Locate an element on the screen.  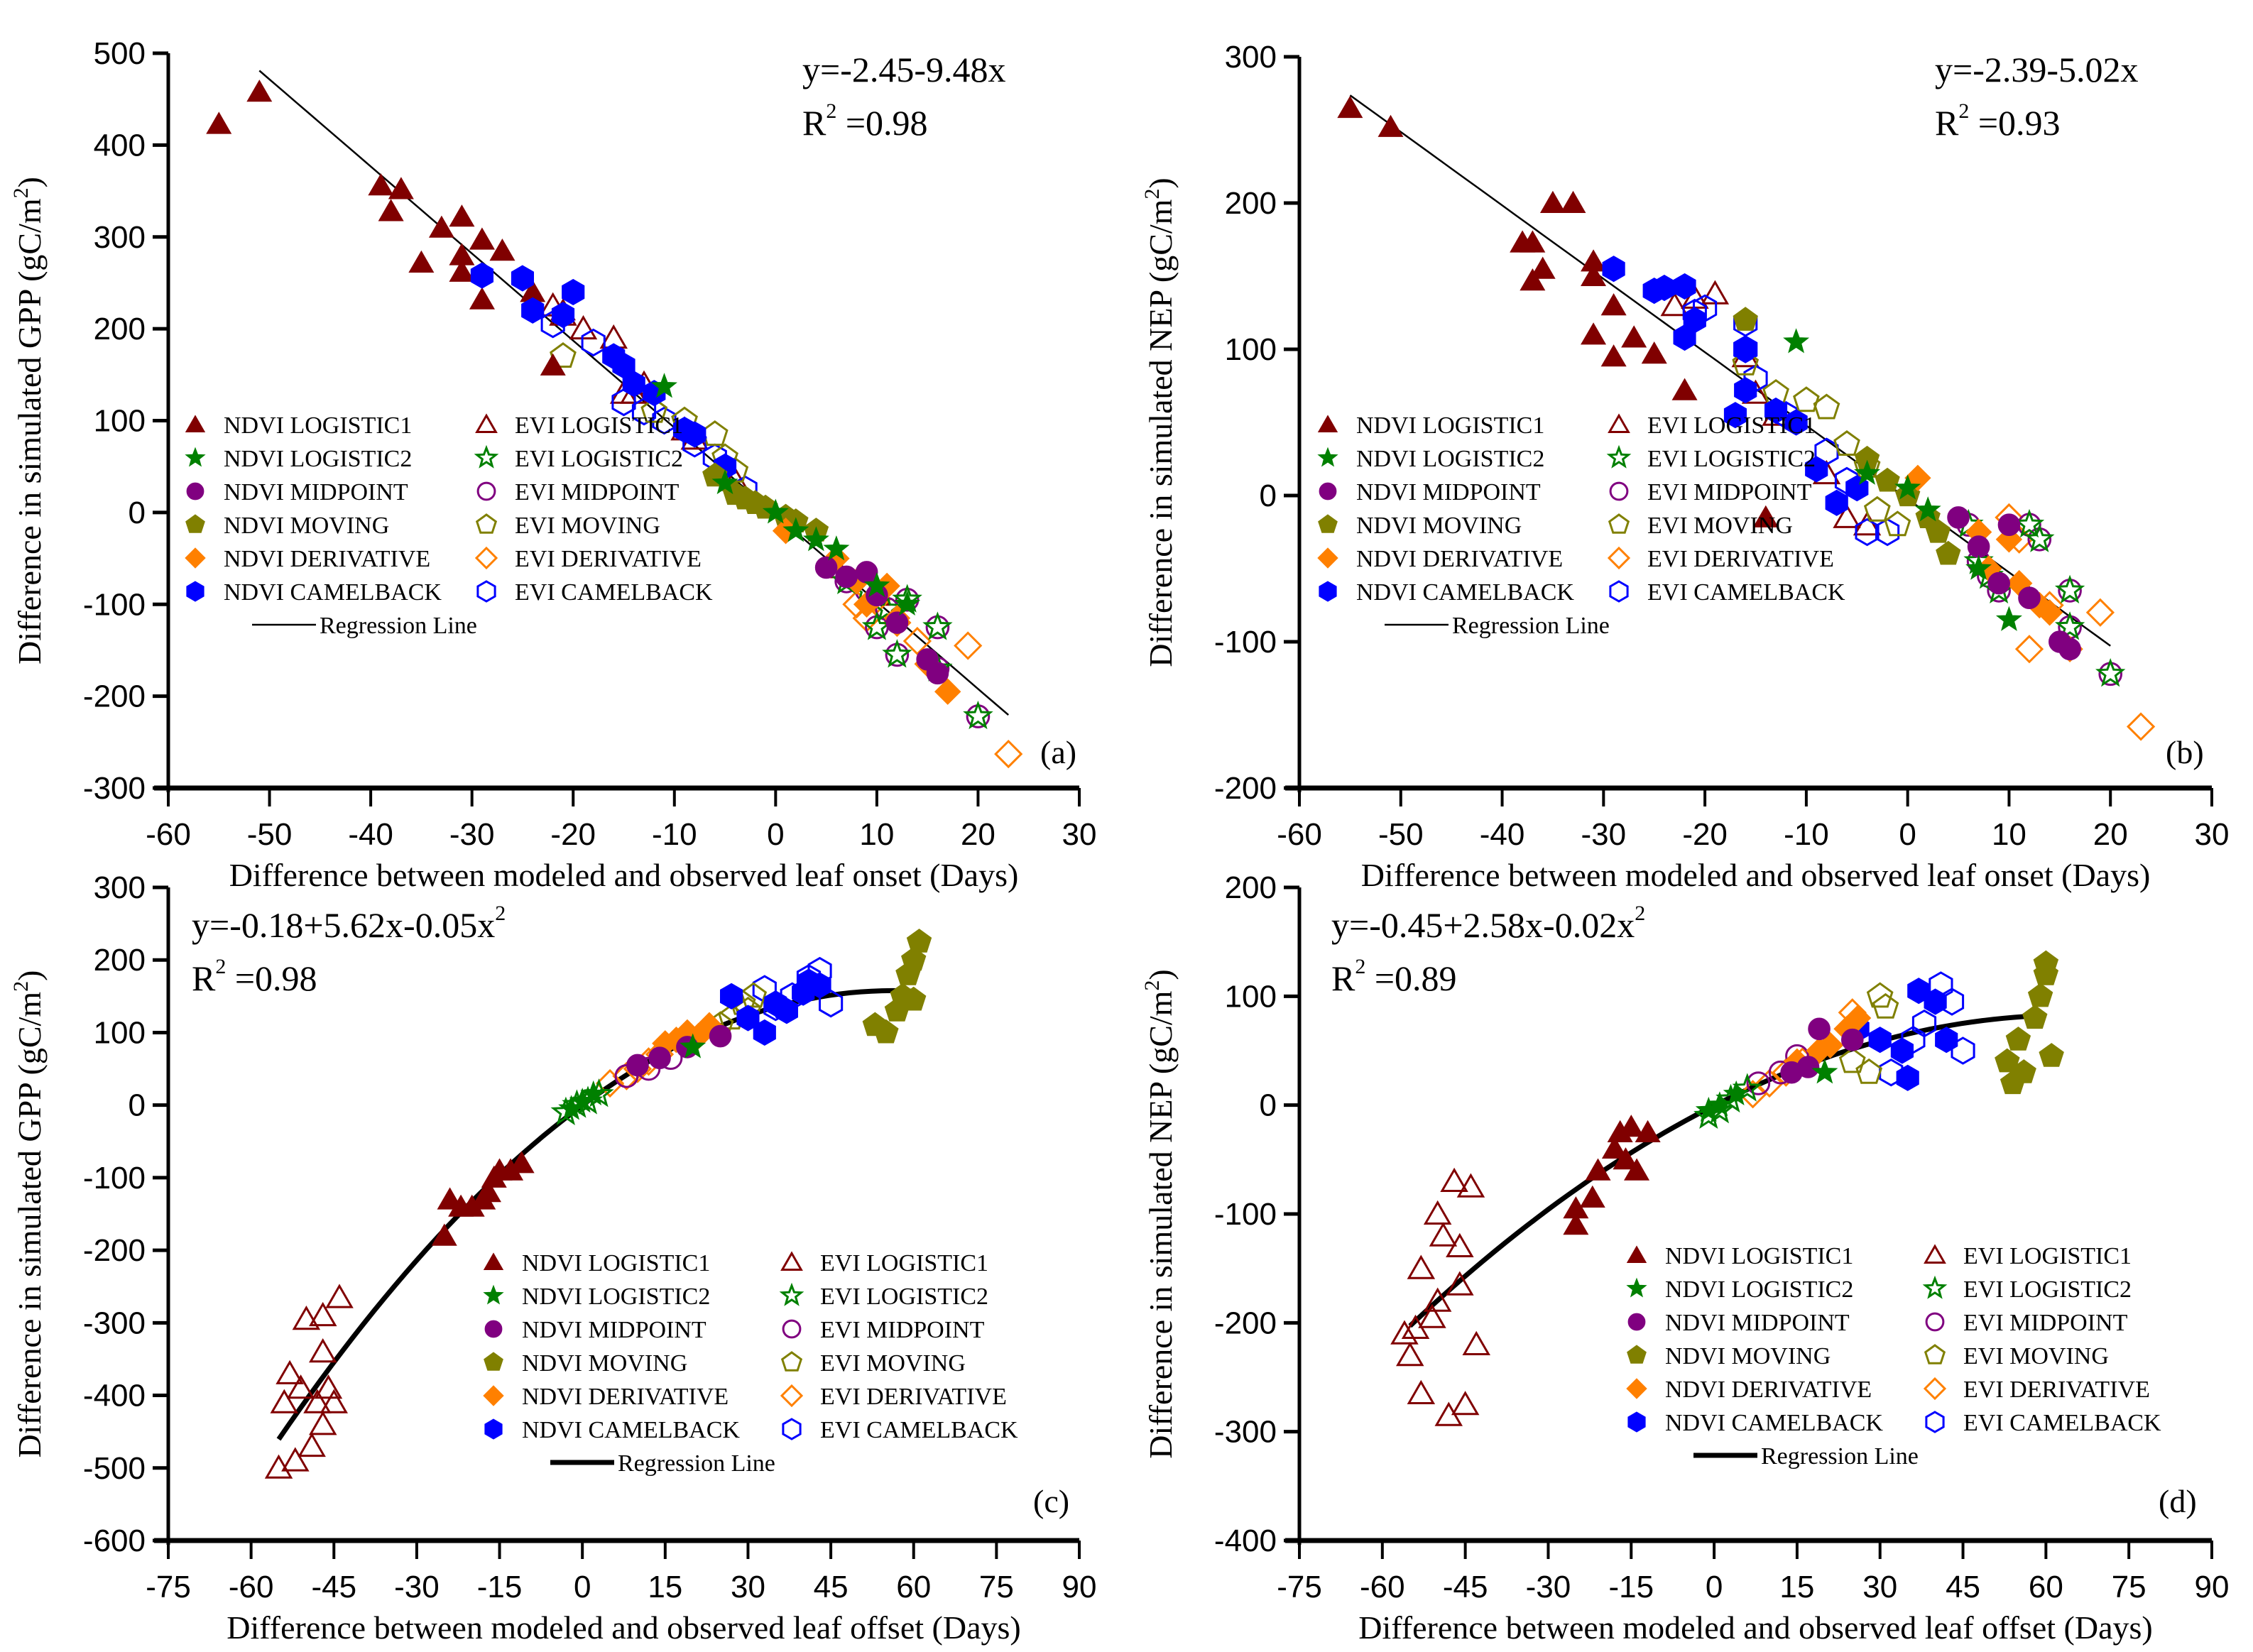
legend-item: NDVI MIDPOINT is located at coordinates (595, 1330).